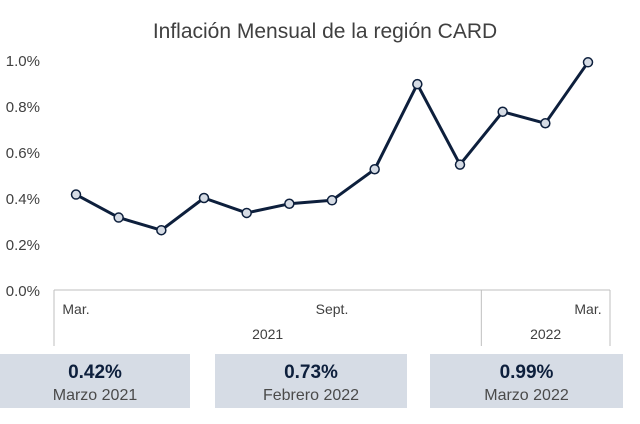  I want to click on stat-card-march-2022: 0.99% Marzo 2022, so click(526, 381).